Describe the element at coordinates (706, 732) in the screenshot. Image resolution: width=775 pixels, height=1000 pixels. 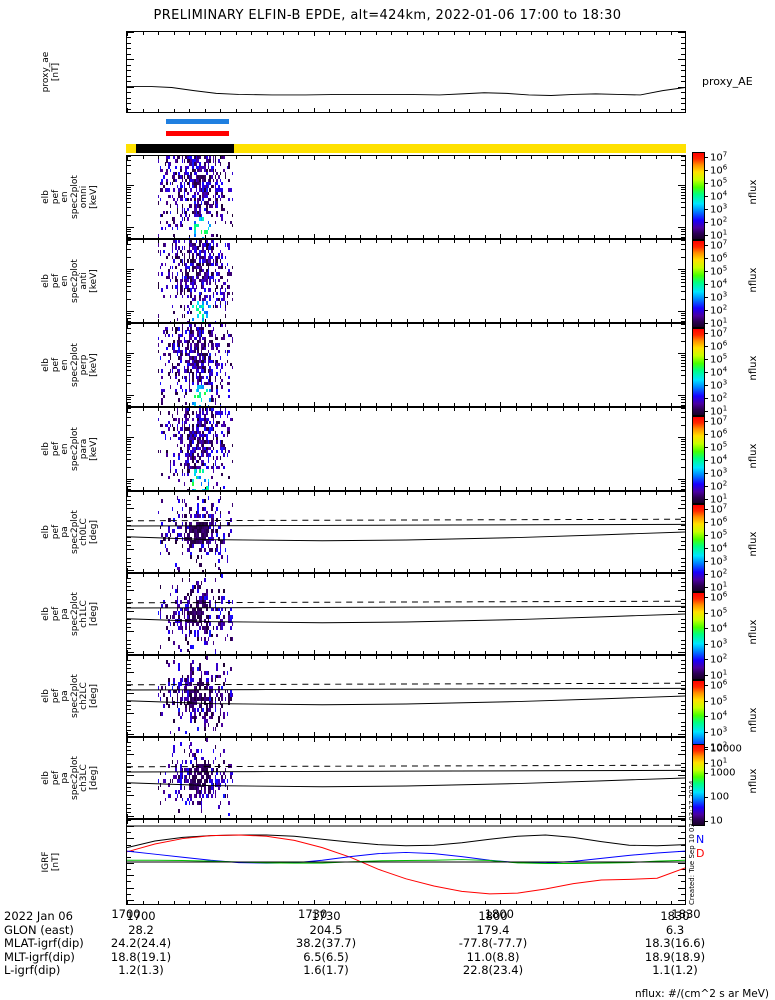
I see `colorbar-tick` at that location.